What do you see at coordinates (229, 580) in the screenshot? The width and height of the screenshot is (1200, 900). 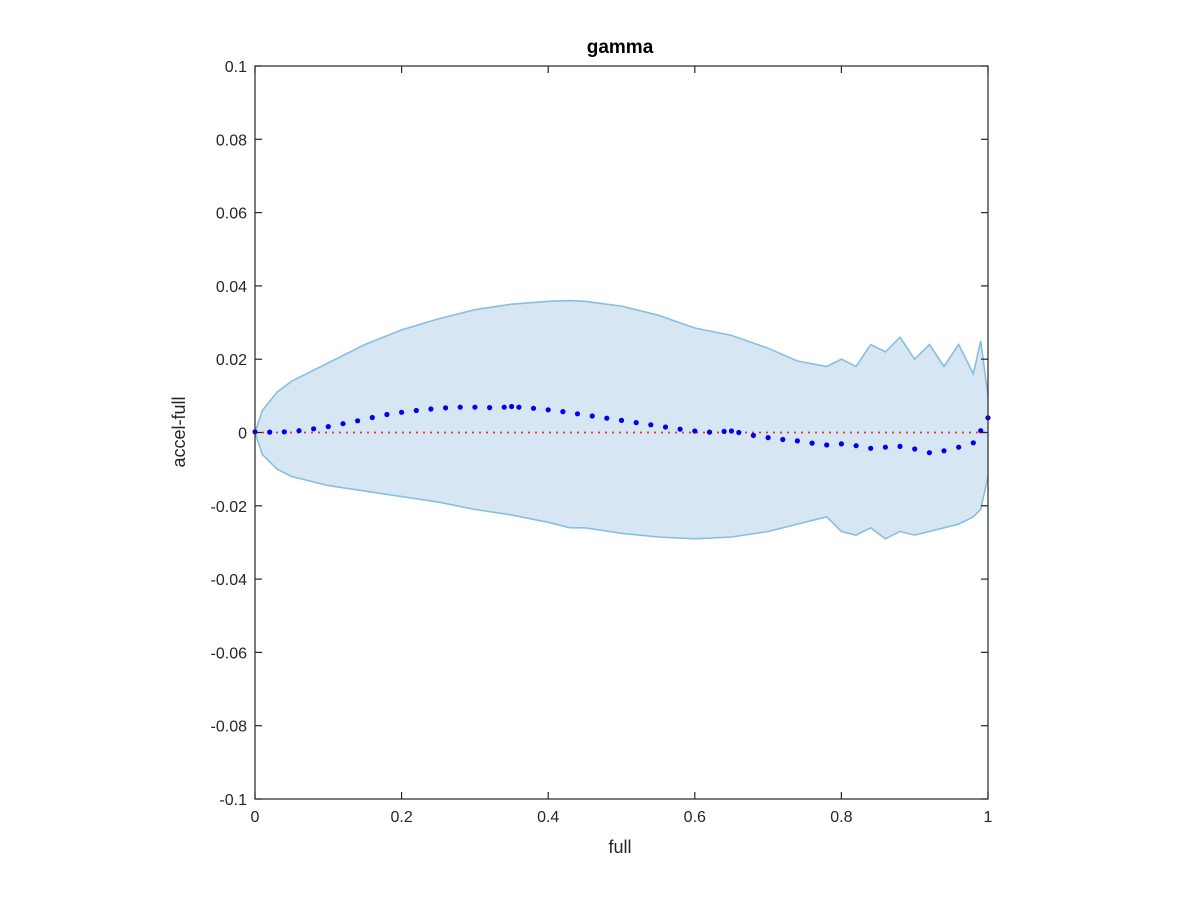 I see `y-tick-label: -0.04` at bounding box center [229, 580].